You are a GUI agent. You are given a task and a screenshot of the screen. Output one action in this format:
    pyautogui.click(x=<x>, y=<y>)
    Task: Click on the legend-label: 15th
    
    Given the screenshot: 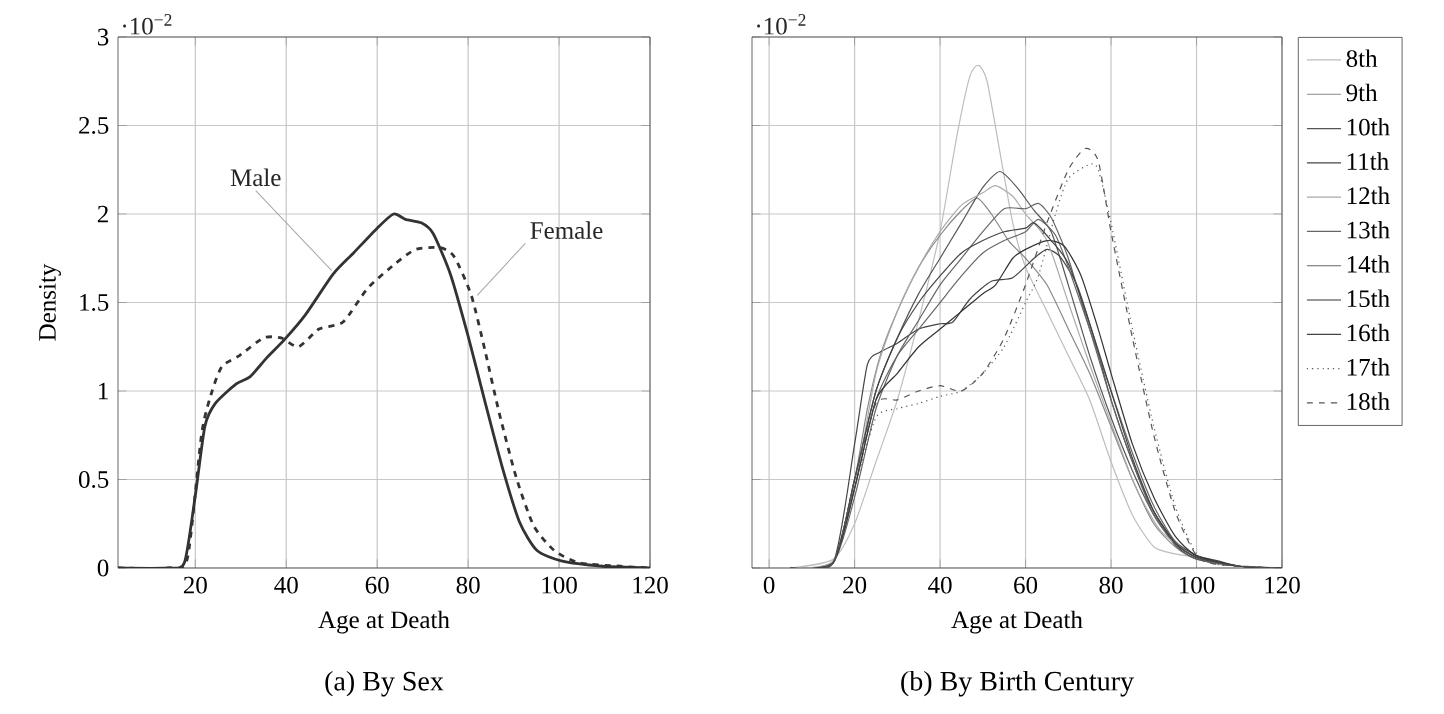 What is the action you would take?
    pyautogui.click(x=1368, y=298)
    